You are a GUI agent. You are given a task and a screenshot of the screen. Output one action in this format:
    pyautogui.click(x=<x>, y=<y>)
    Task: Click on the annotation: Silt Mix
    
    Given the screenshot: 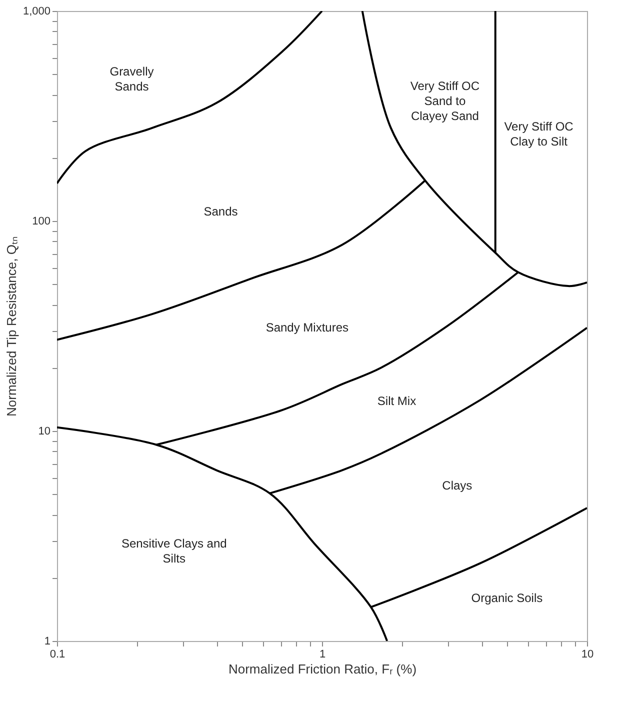 What is the action you would take?
    pyautogui.click(x=396, y=401)
    